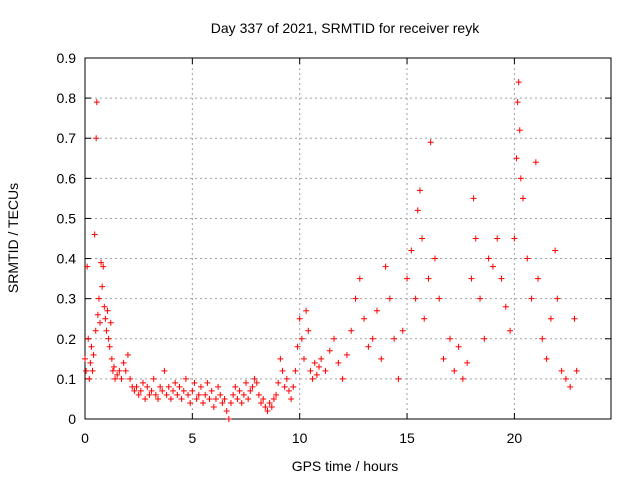  I want to click on x-axis-label: GPS time / hours, so click(345, 466).